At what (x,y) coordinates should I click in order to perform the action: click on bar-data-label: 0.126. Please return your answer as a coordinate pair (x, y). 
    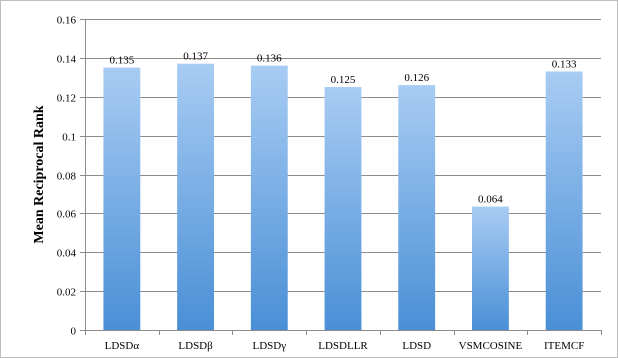
    Looking at the image, I should click on (416, 78).